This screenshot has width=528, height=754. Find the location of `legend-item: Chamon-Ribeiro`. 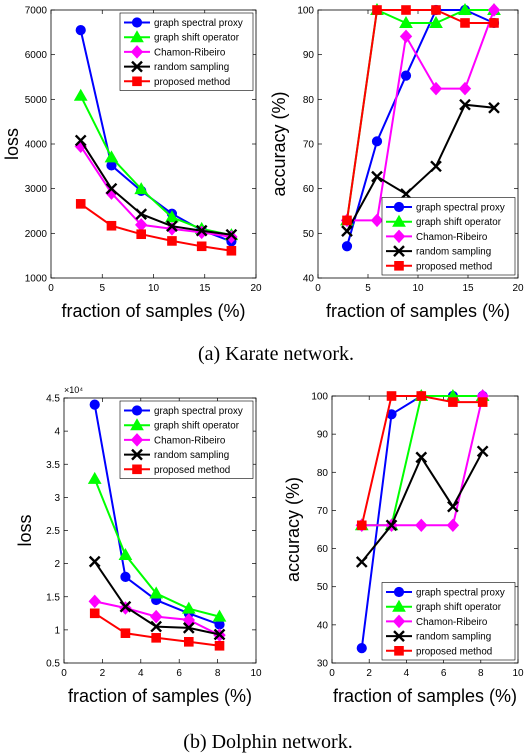

legend-item: Chamon-Ribeiro is located at coordinates (175, 52).